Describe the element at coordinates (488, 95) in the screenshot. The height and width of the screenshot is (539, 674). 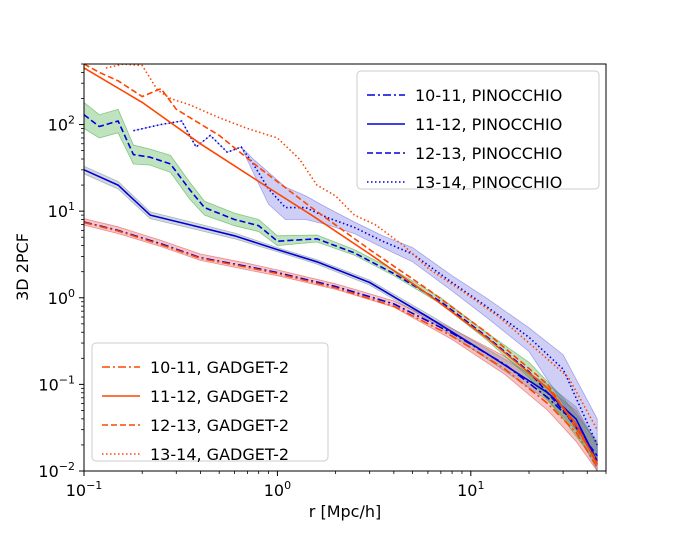
I see `legend-label: 10-11, PINOCCHIO` at that location.